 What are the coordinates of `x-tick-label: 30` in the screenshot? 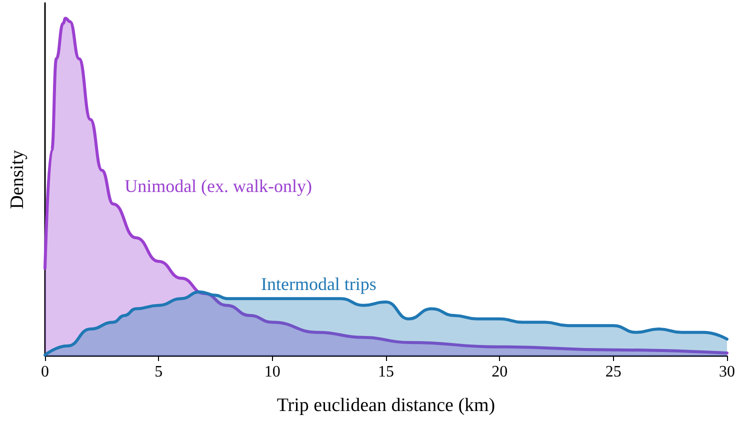 It's located at (727, 372).